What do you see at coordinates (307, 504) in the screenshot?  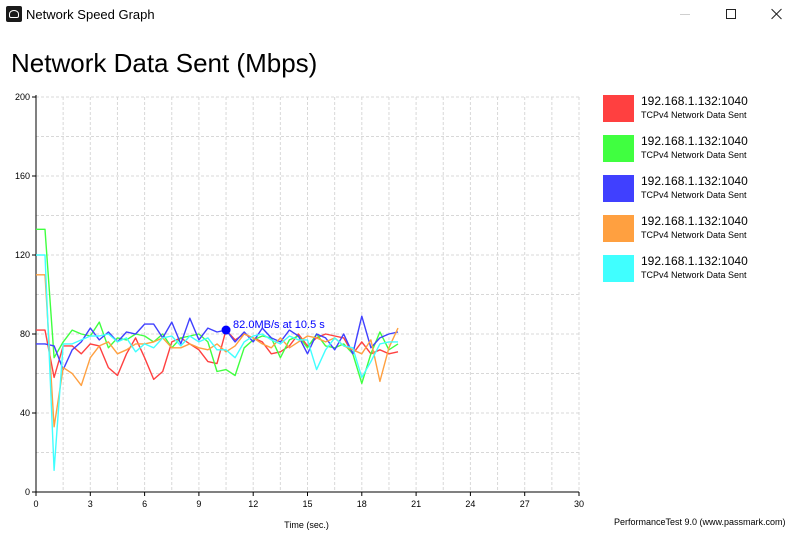 I see `x-tick-label: 15` at bounding box center [307, 504].